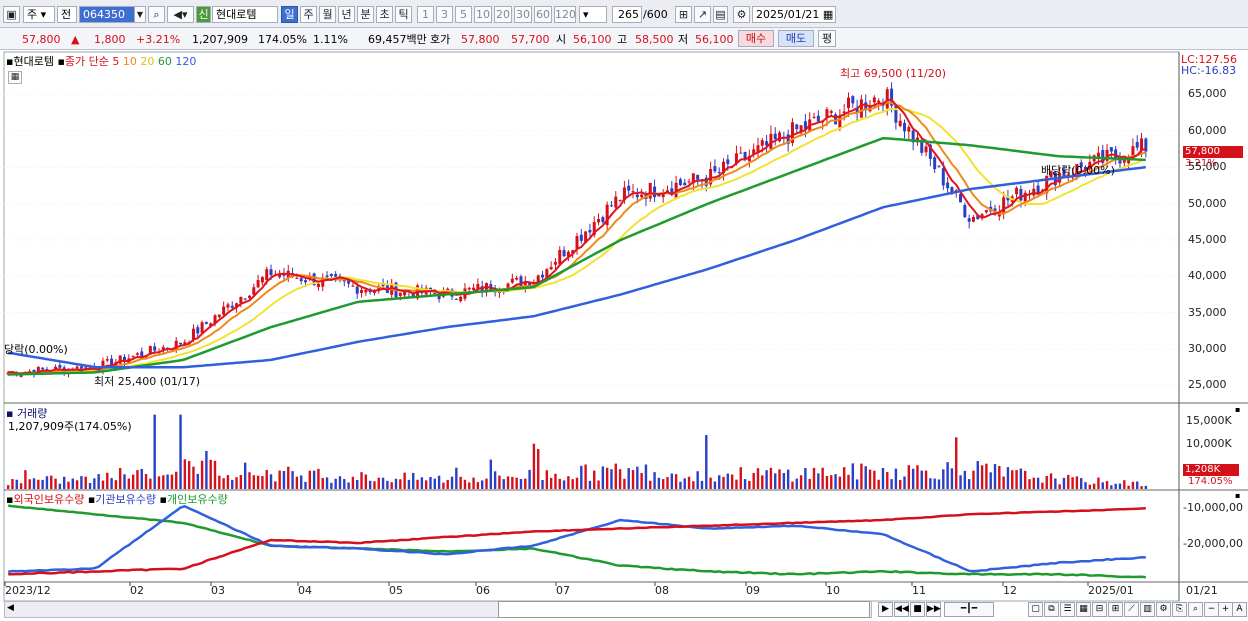  What do you see at coordinates (756, 38) in the screenshot?
I see `buy-button: 매수` at bounding box center [756, 38].